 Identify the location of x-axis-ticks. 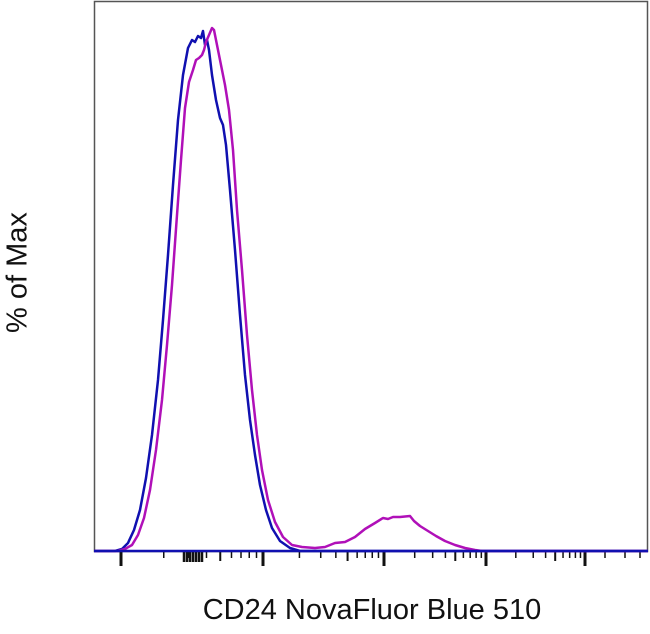
(380, 559).